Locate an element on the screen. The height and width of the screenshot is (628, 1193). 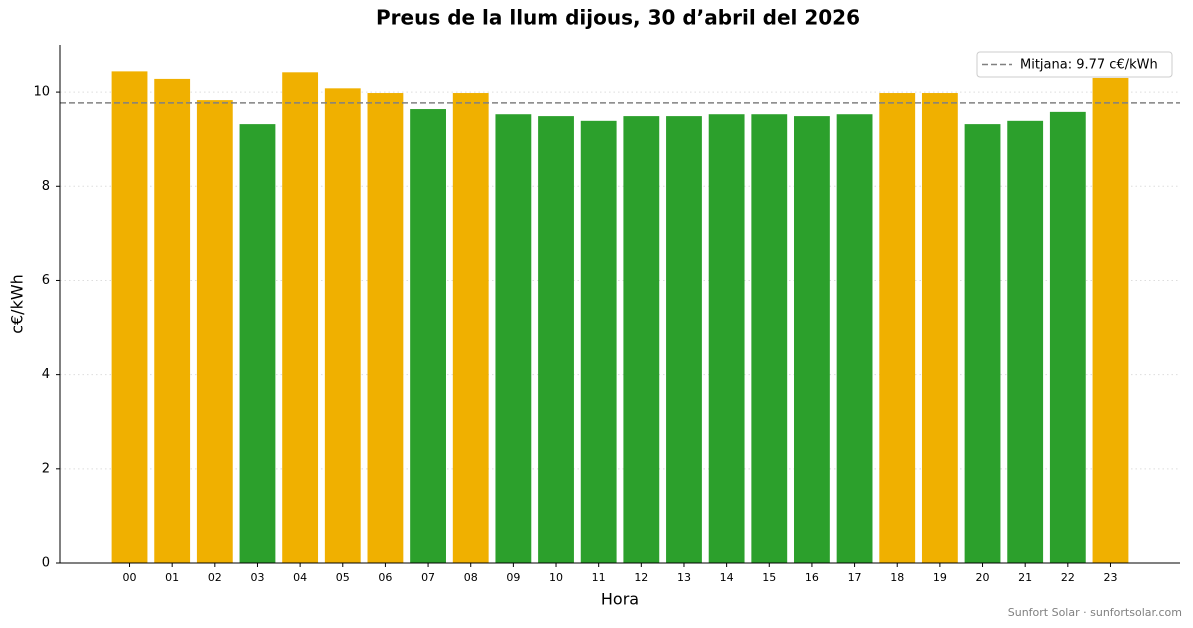
x-tick-label: 08 is located at coordinates (471, 577).